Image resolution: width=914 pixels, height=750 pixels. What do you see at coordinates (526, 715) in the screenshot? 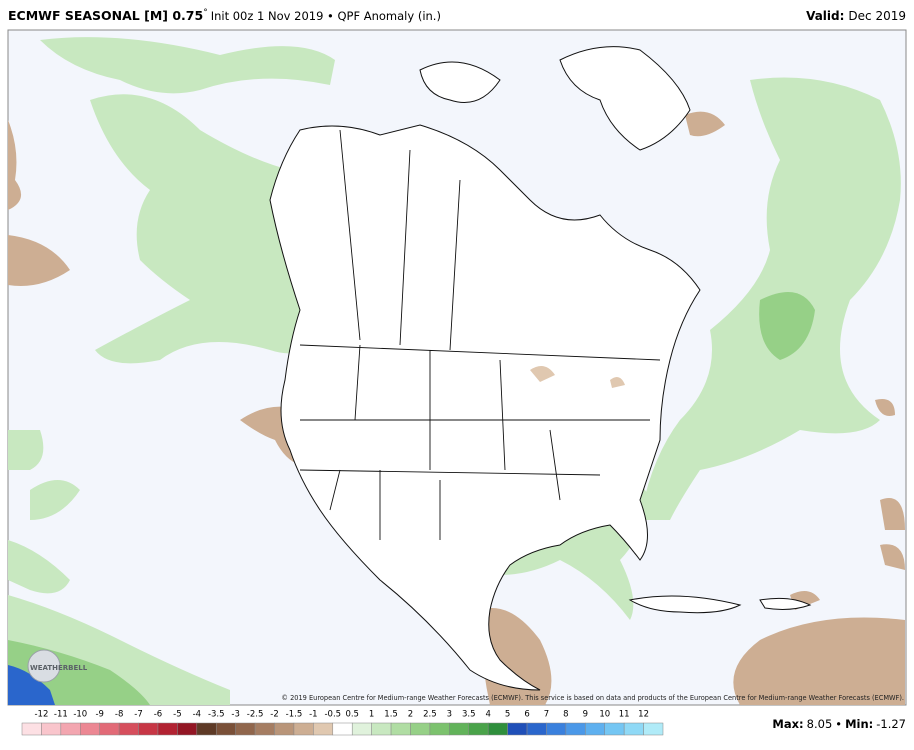
I see `colorbar-label: 6` at bounding box center [526, 715].